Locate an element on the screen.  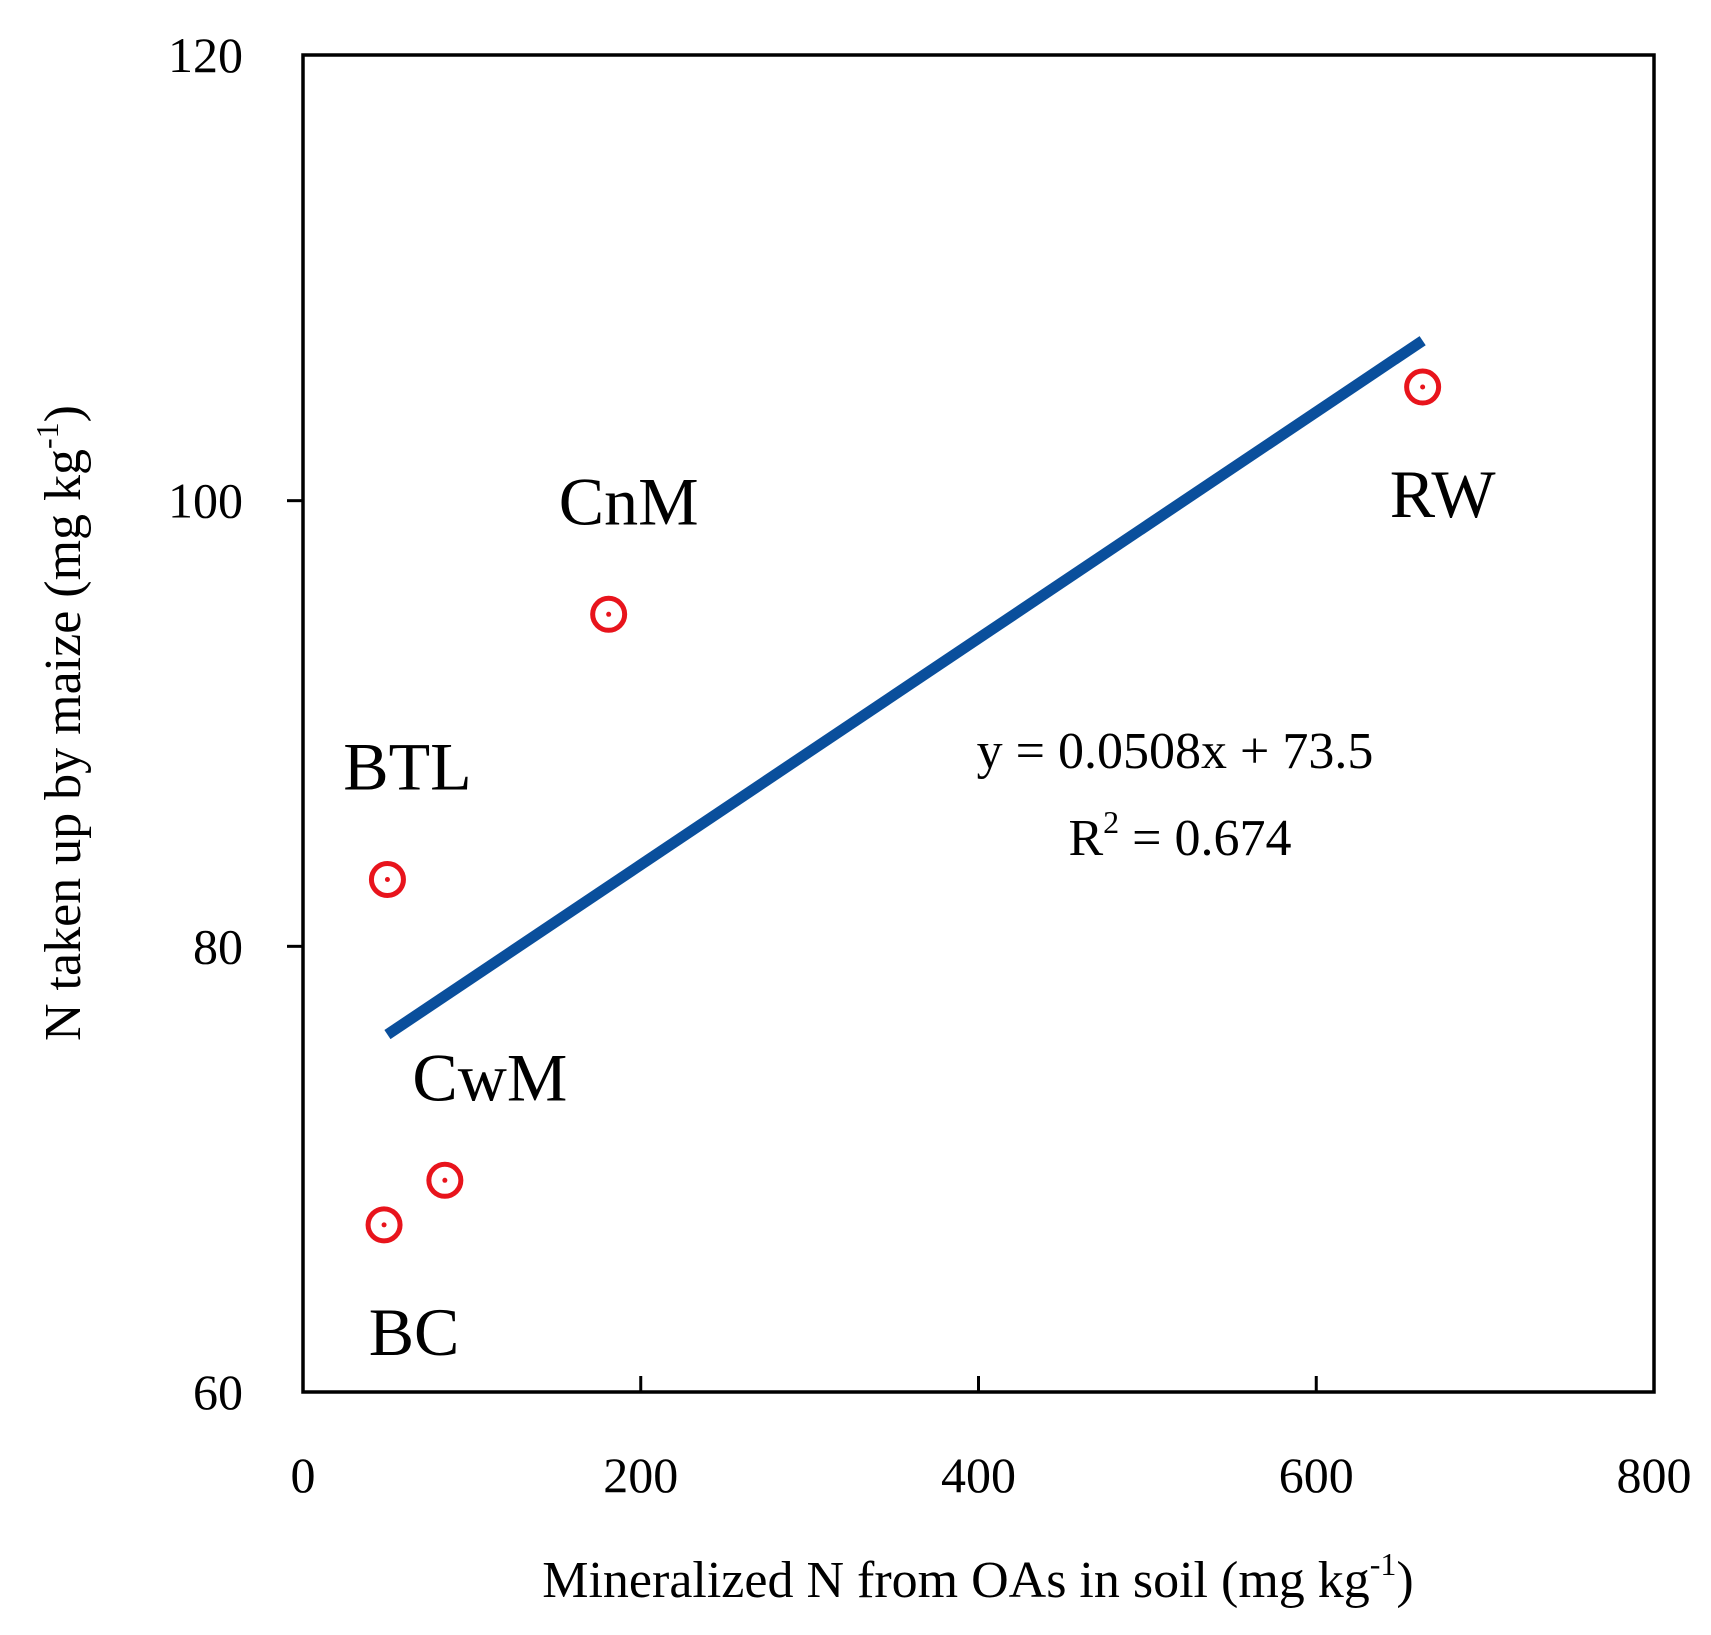
regression-equation: y = 0.0508x + 73.5 is located at coordinates (1175, 751).